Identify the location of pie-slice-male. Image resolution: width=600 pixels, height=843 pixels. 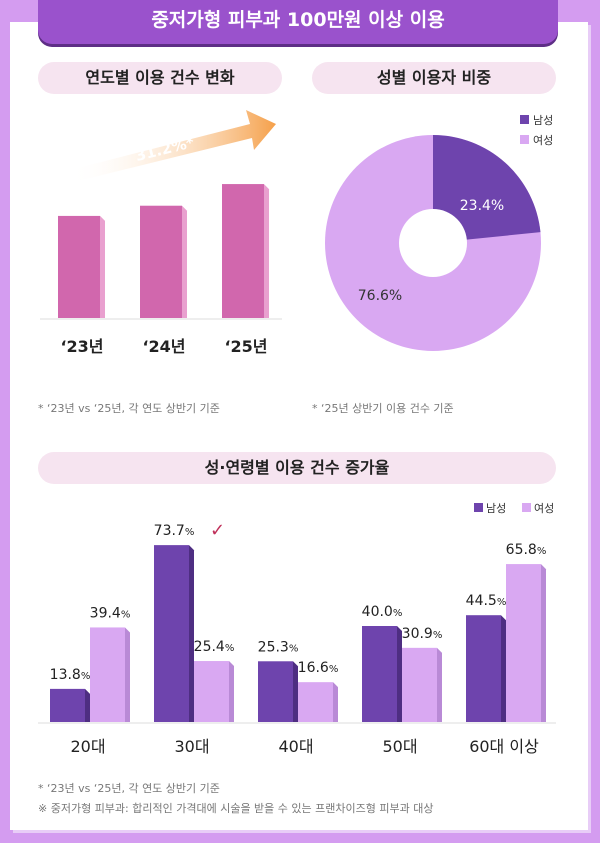
(487, 189).